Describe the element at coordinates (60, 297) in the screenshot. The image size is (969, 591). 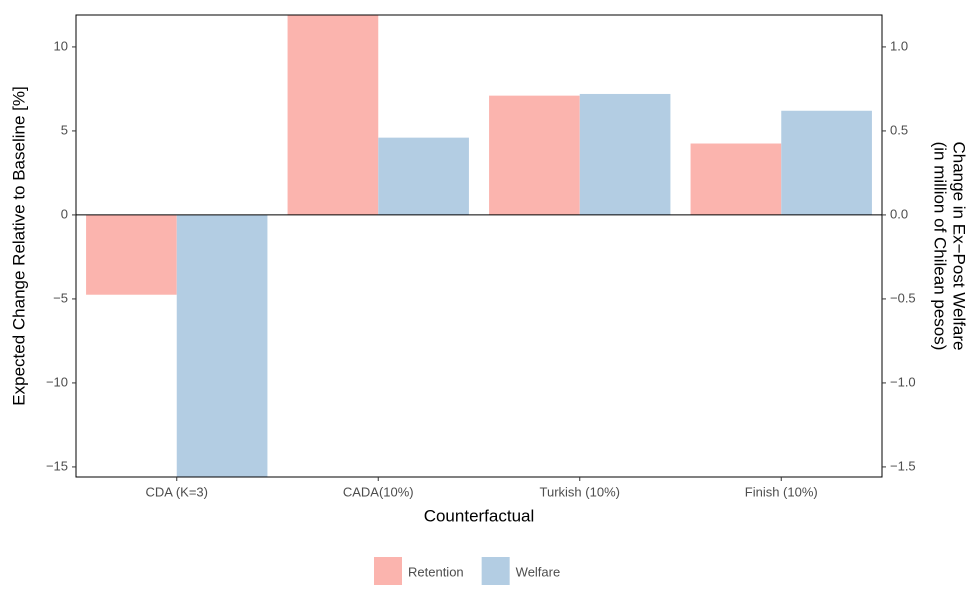
I see `y-tick-label: −5` at that location.